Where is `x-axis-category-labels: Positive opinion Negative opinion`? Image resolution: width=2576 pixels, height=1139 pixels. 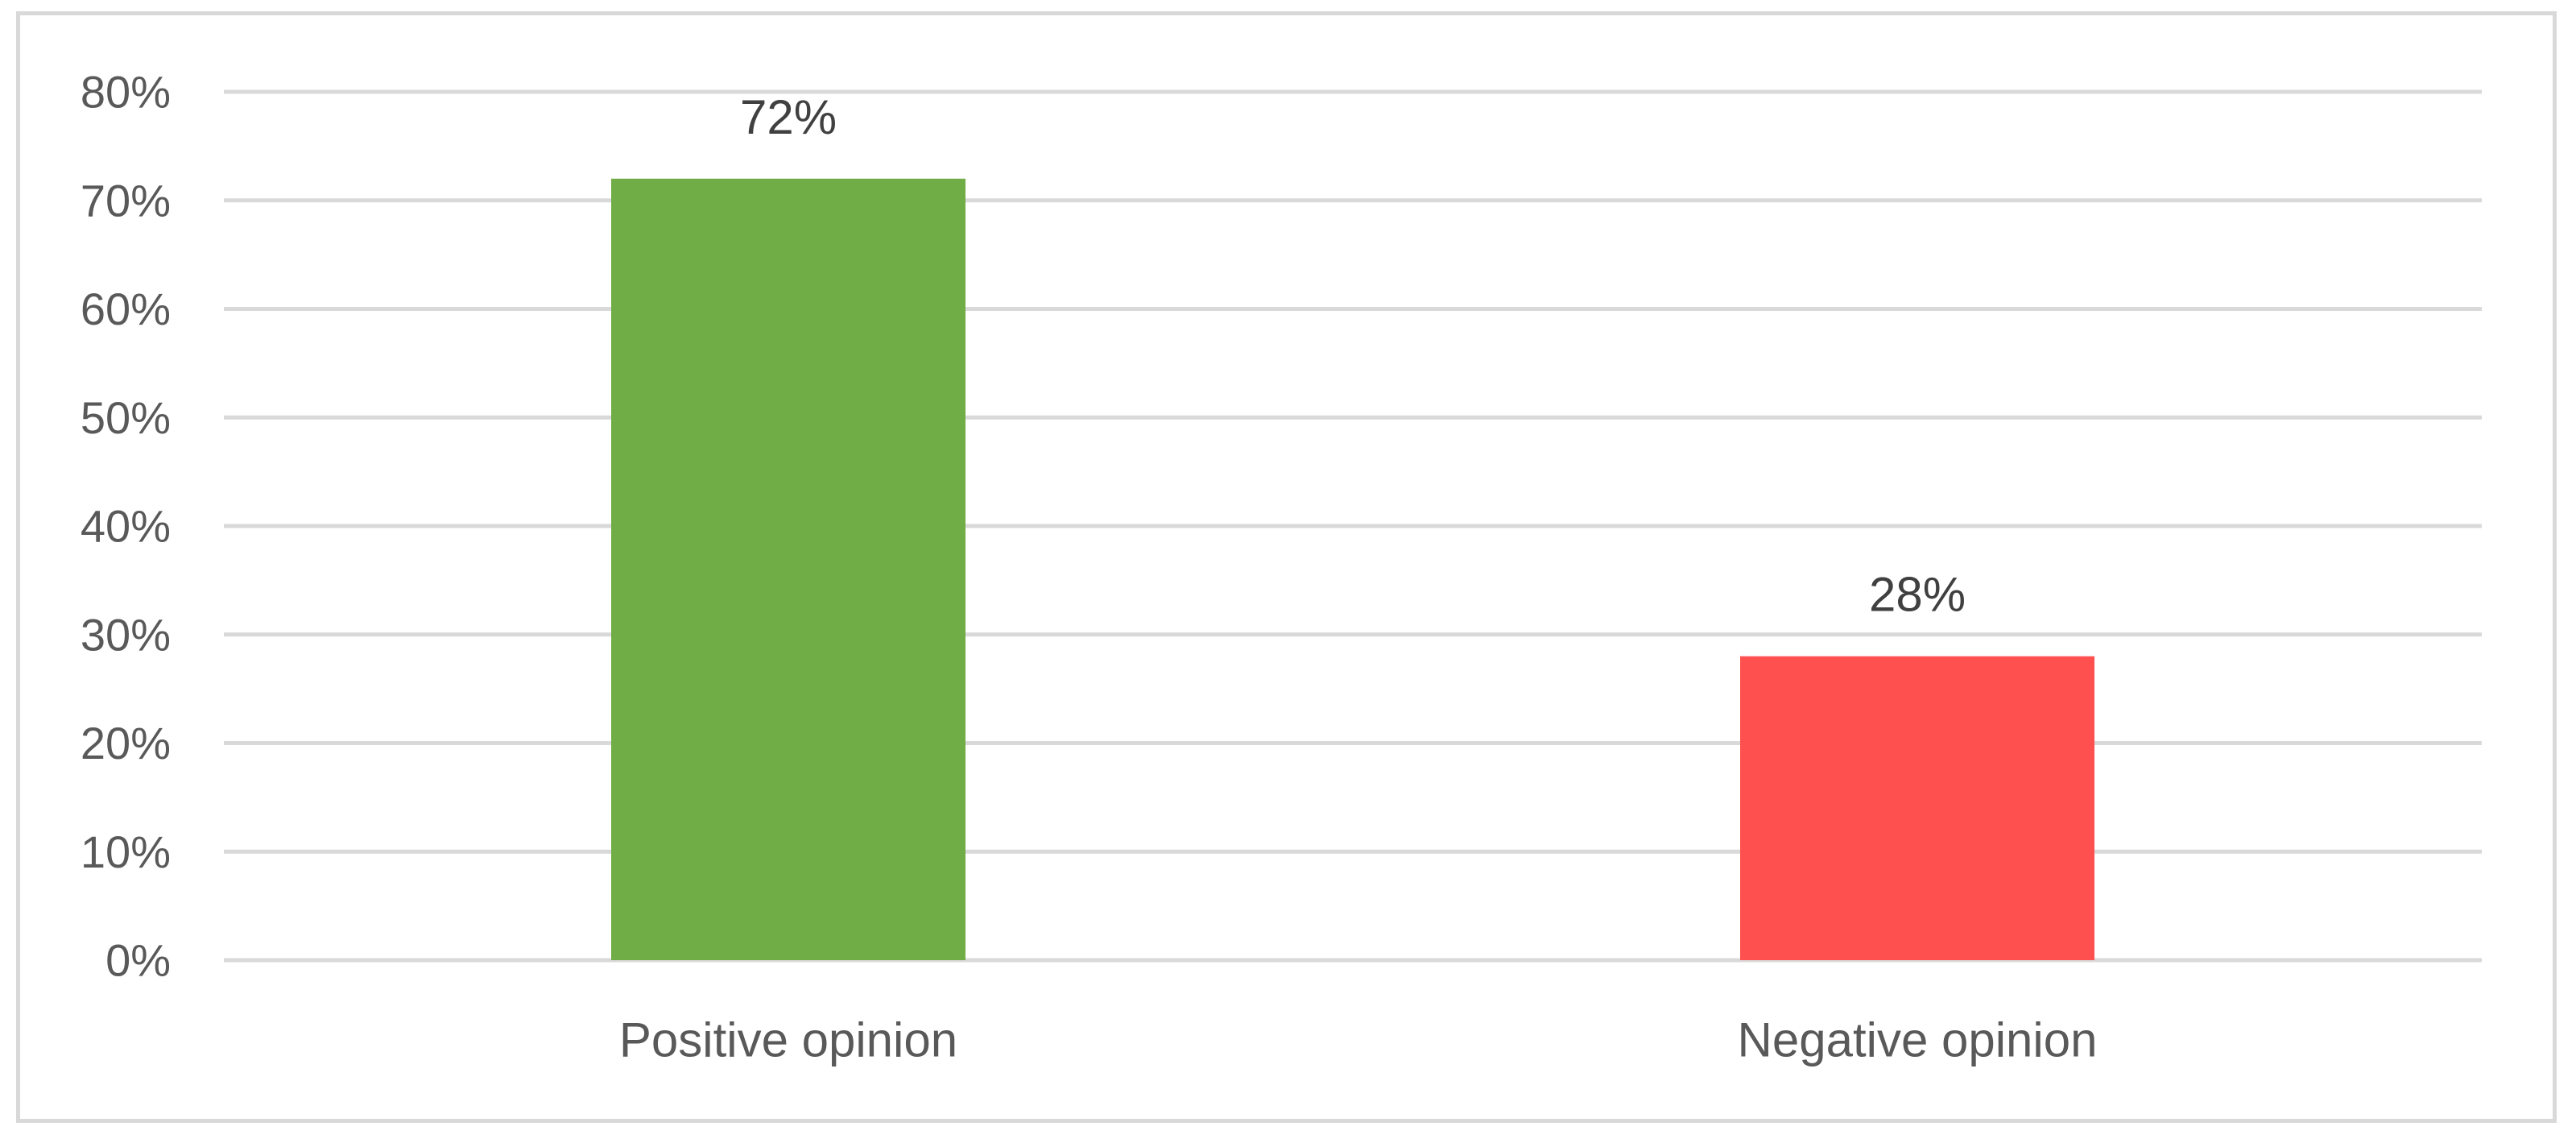 x-axis-category-labels: Positive opinion Negative opinion is located at coordinates (1359, 1040).